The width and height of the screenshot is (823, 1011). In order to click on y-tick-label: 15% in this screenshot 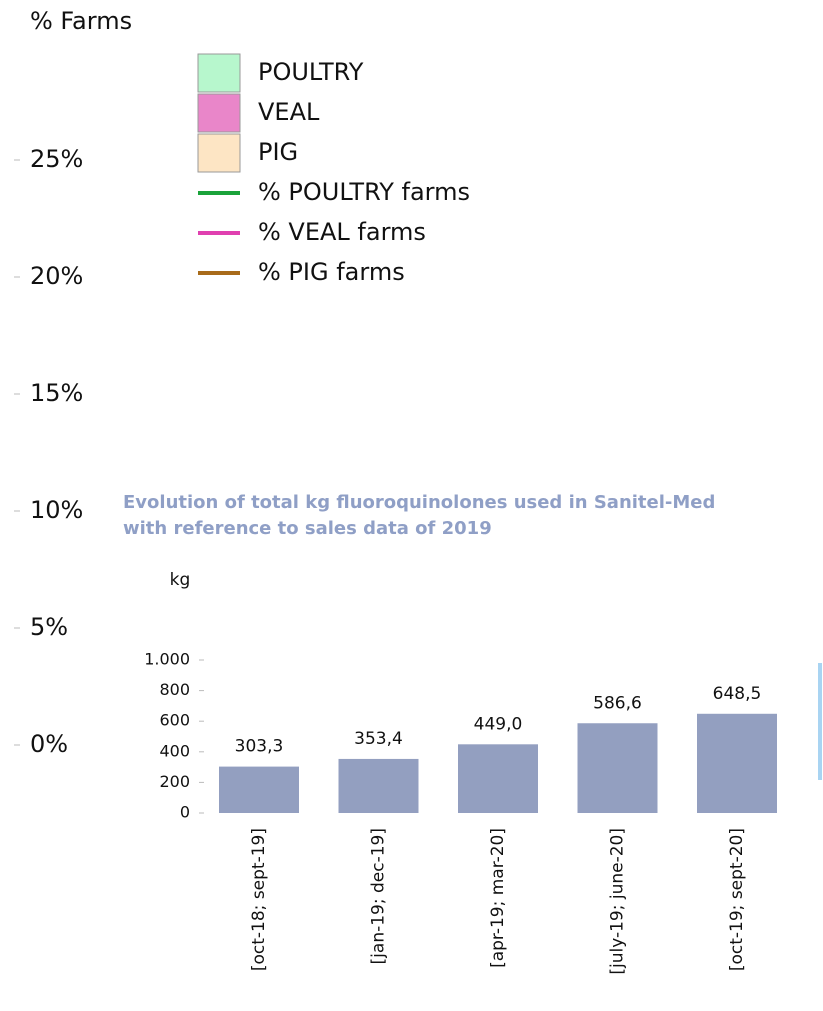, I will do `click(56, 393)`.